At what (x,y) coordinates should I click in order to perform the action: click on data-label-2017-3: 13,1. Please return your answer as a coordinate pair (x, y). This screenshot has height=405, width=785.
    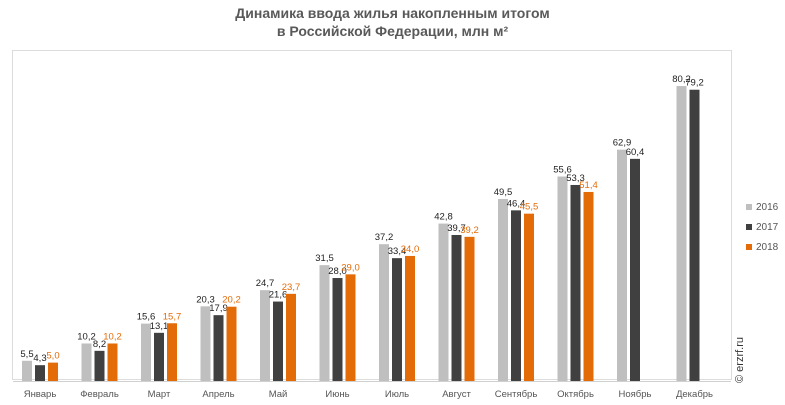
    Looking at the image, I should click on (159, 326).